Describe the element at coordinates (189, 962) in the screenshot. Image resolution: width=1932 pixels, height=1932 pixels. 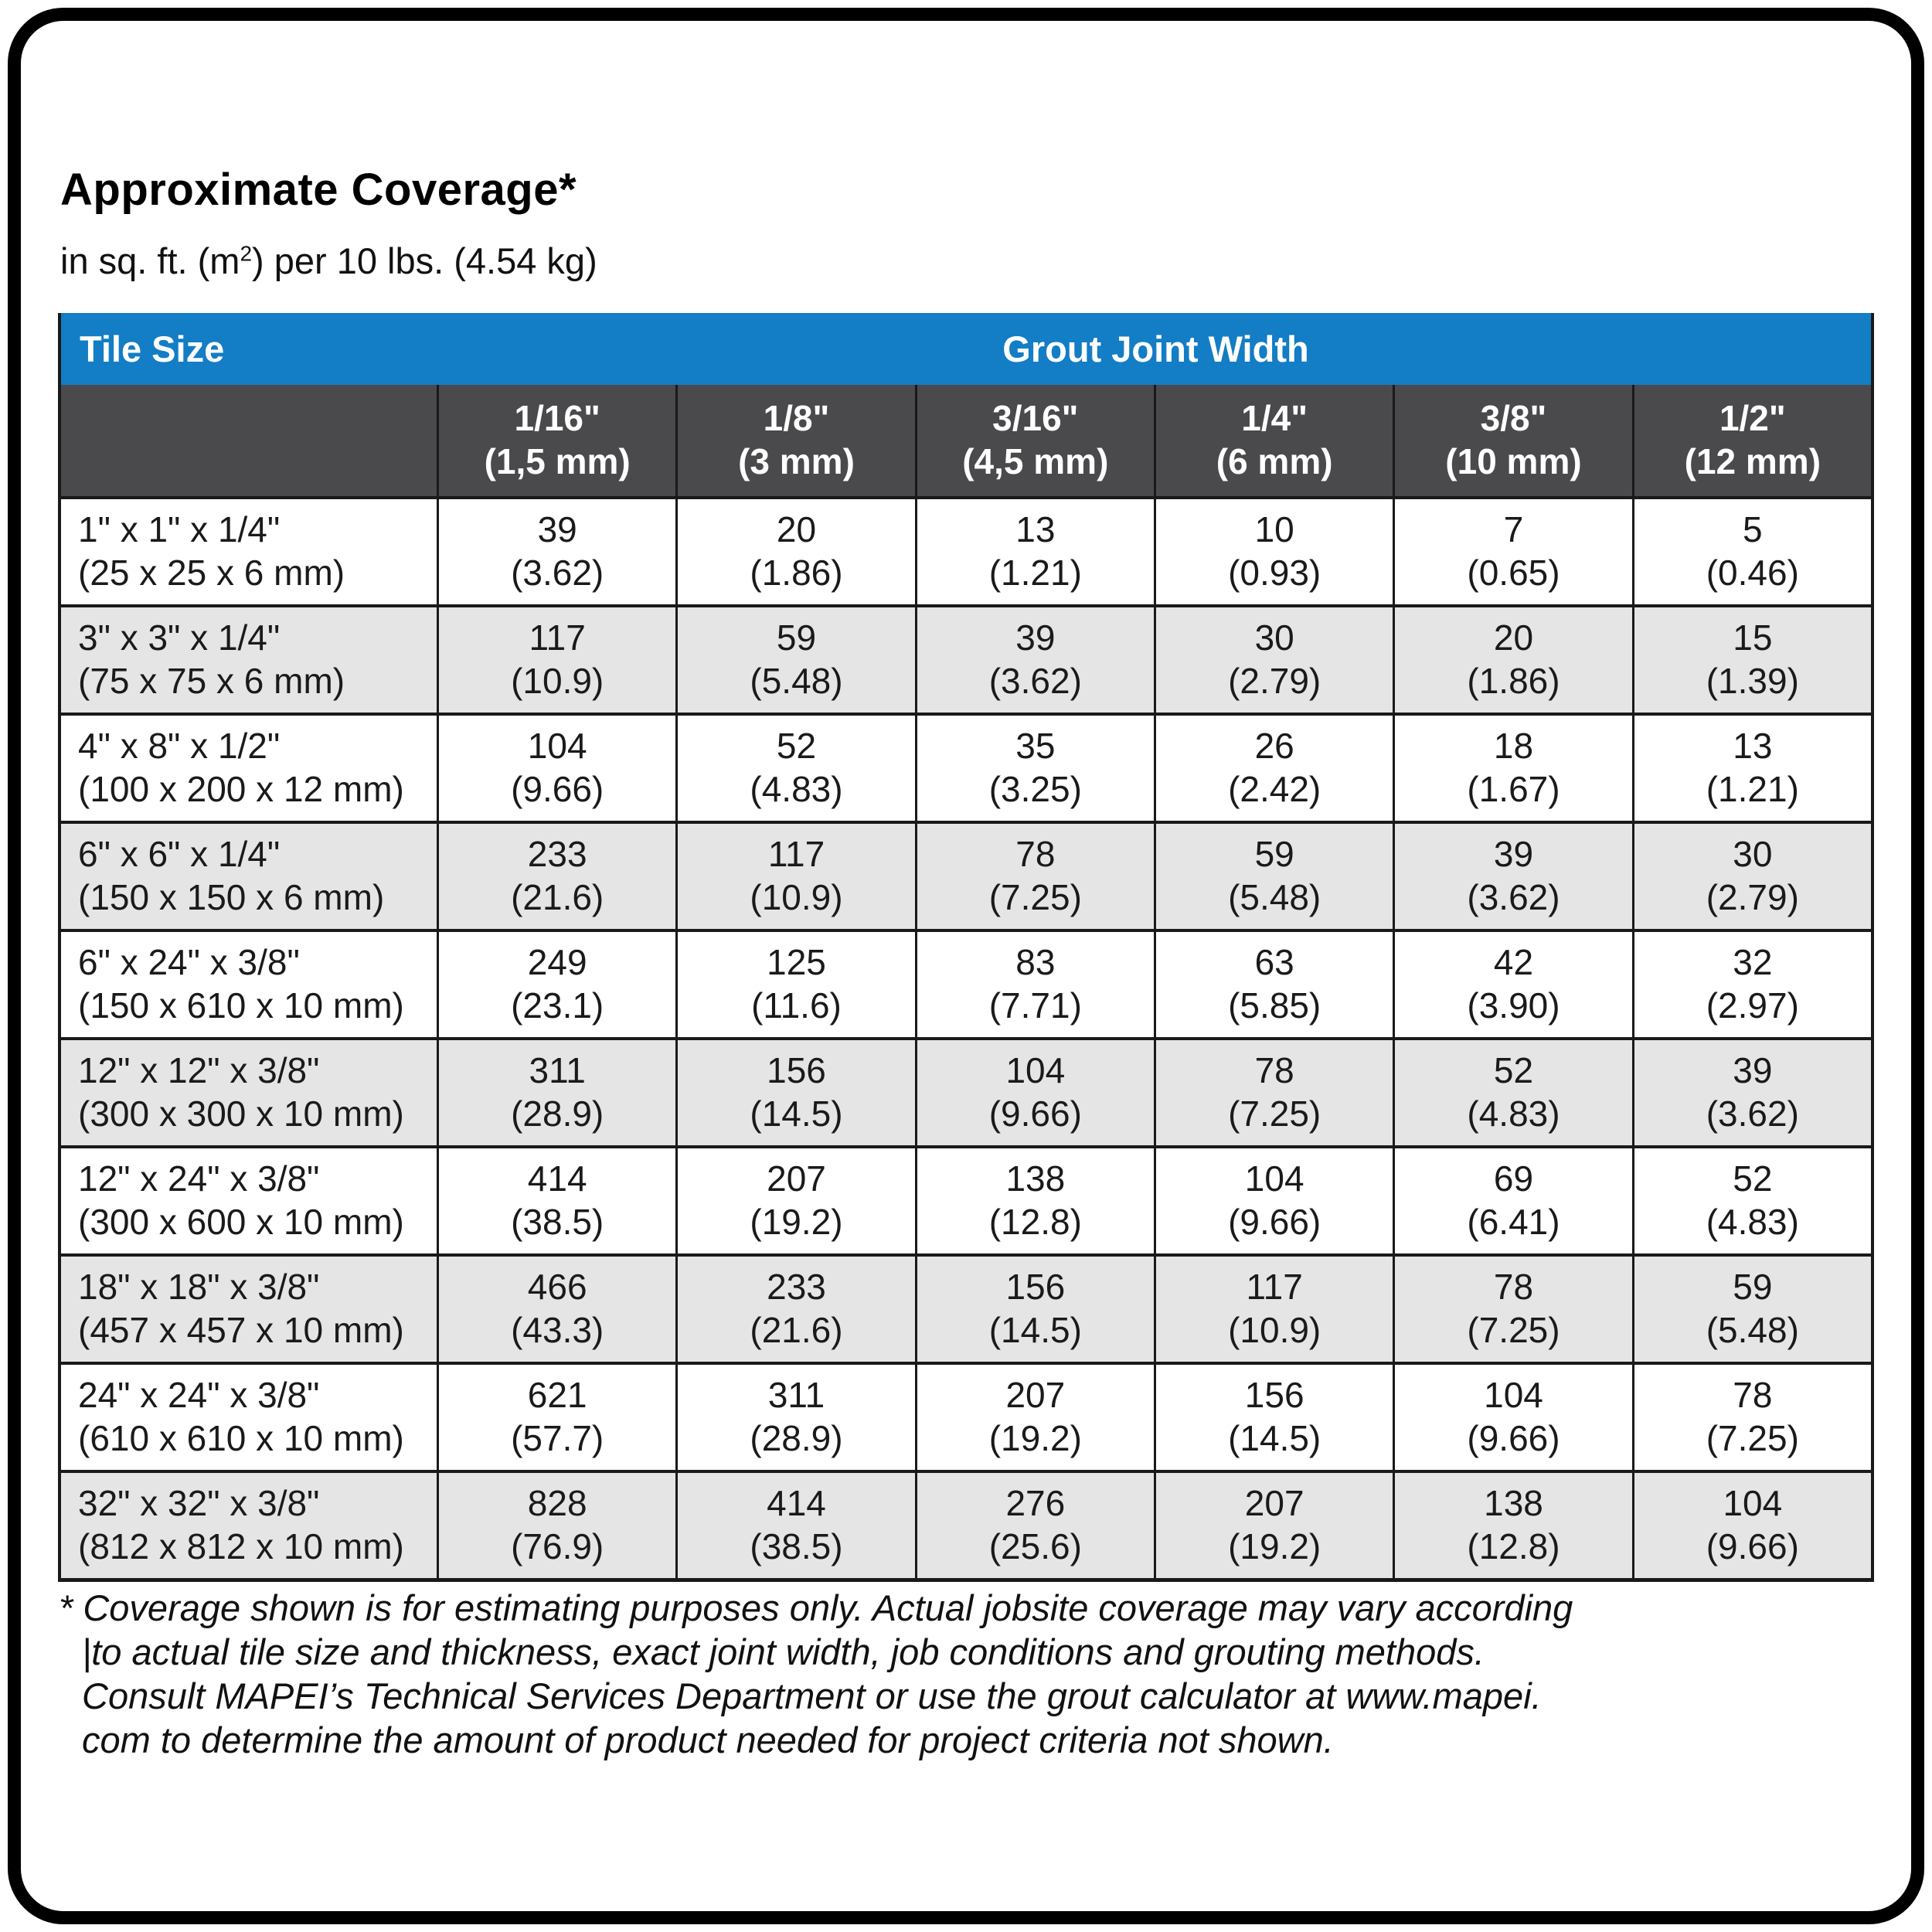
I see `tile-size-inches: 6" x 24" x 3/8"` at that location.